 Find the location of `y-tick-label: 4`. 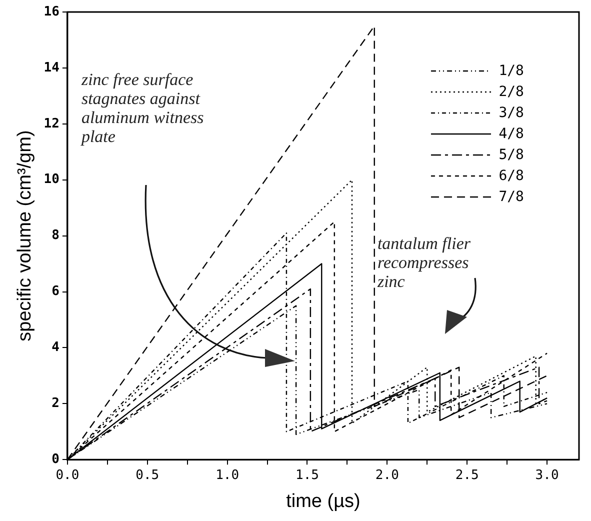

y-tick-label: 4 is located at coordinates (56, 348).